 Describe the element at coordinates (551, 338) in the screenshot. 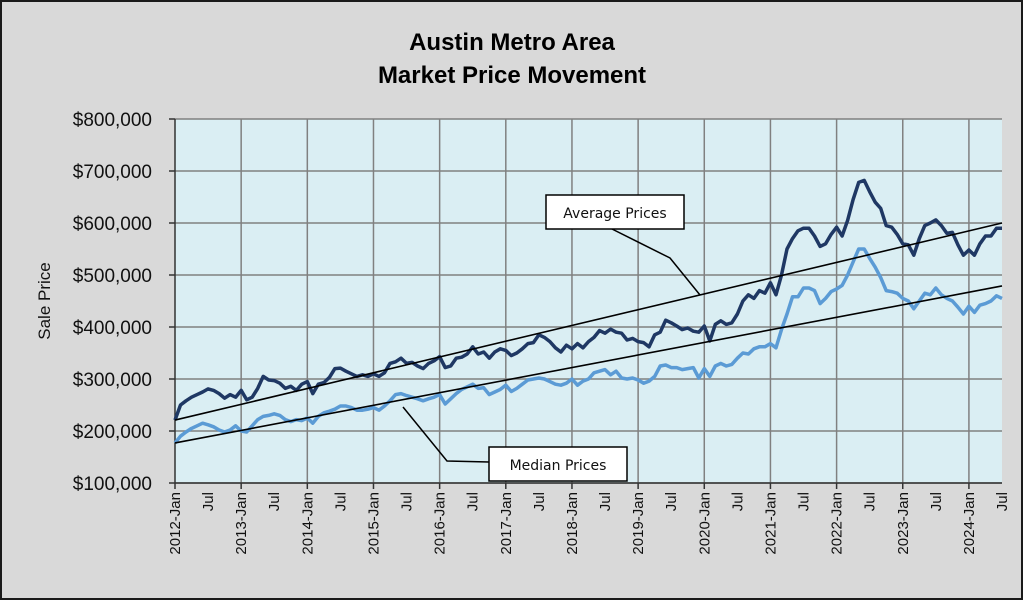

I see `callouts: Average Prices Median Prices` at that location.